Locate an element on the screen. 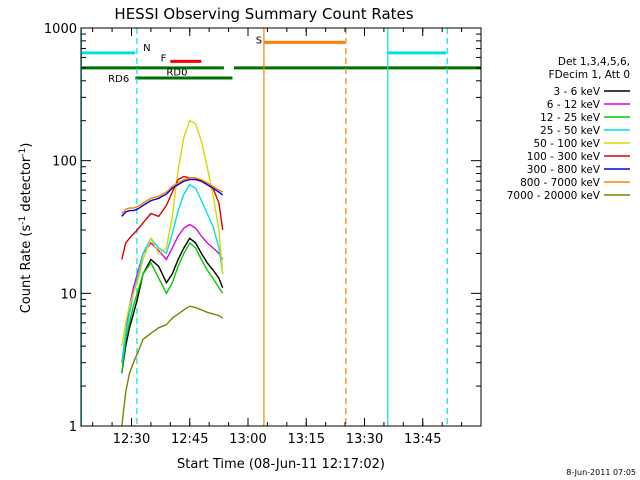 The width and height of the screenshot is (640, 480). legend-label-6: 300 - 800 keV is located at coordinates (564, 170).